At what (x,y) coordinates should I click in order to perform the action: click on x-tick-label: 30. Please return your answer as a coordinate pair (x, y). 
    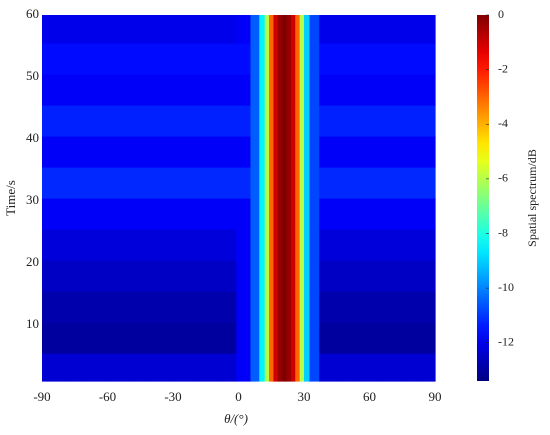
    Looking at the image, I should click on (304, 396).